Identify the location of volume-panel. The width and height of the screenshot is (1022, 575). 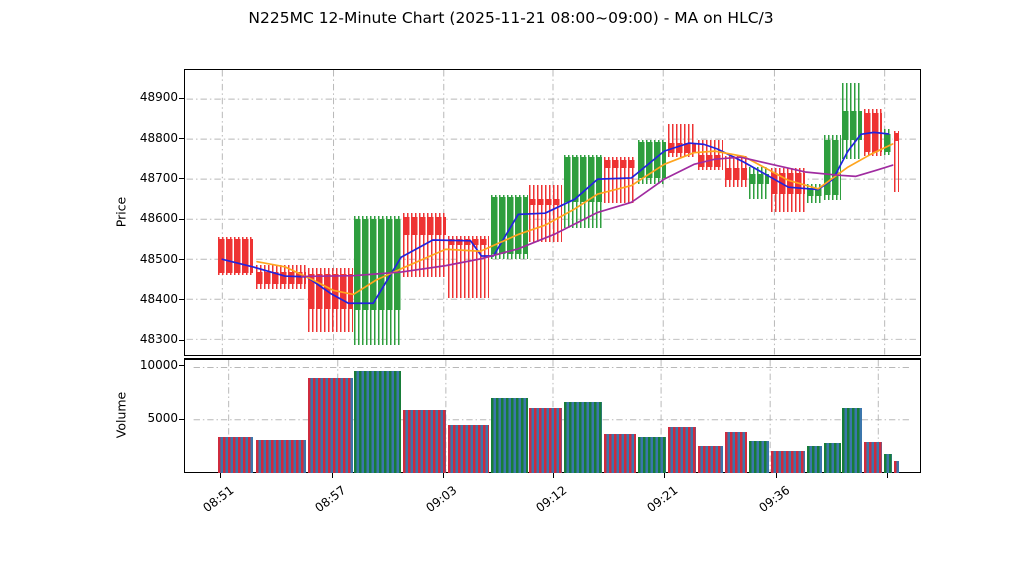
(552, 415).